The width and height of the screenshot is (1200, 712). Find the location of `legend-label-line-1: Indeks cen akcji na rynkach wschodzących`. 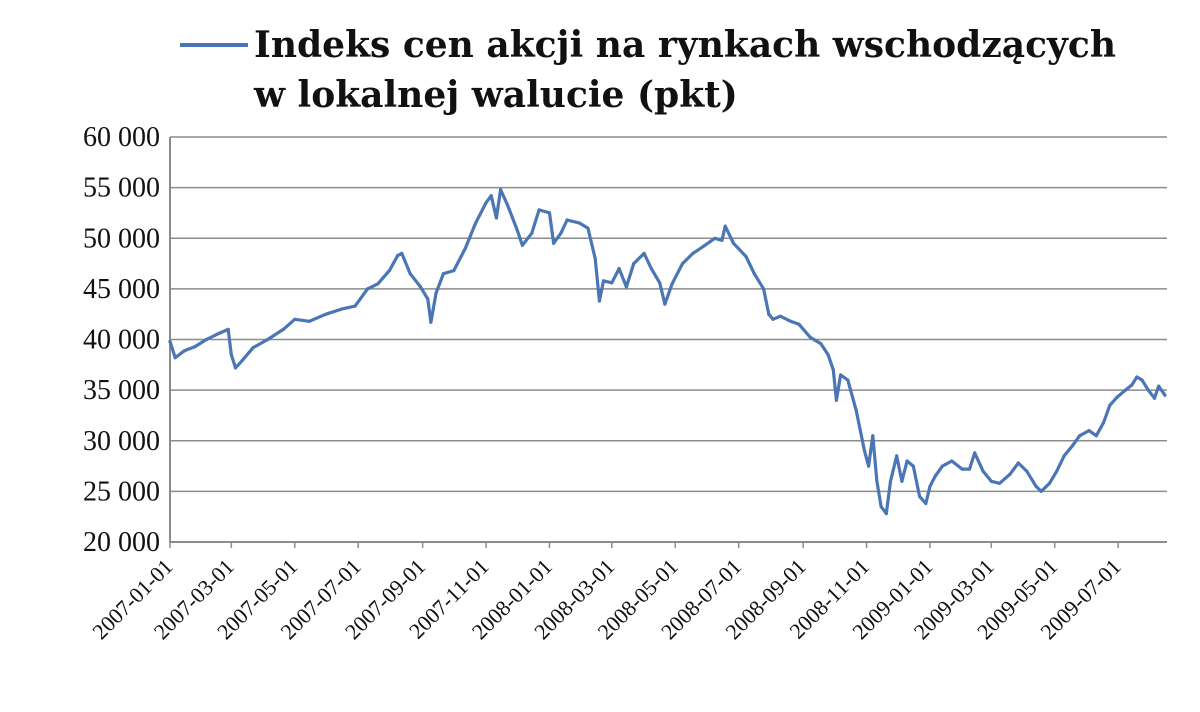

legend-label-line-1: Indeks cen akcji na rynkach wschodzących is located at coordinates (685, 45).